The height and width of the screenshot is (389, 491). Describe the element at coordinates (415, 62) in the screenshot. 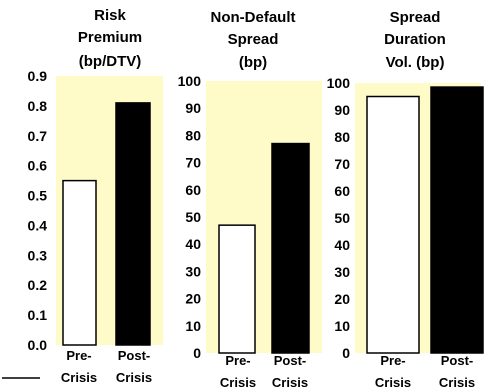

I see `chart-title-line: Vol. (bp)` at that location.